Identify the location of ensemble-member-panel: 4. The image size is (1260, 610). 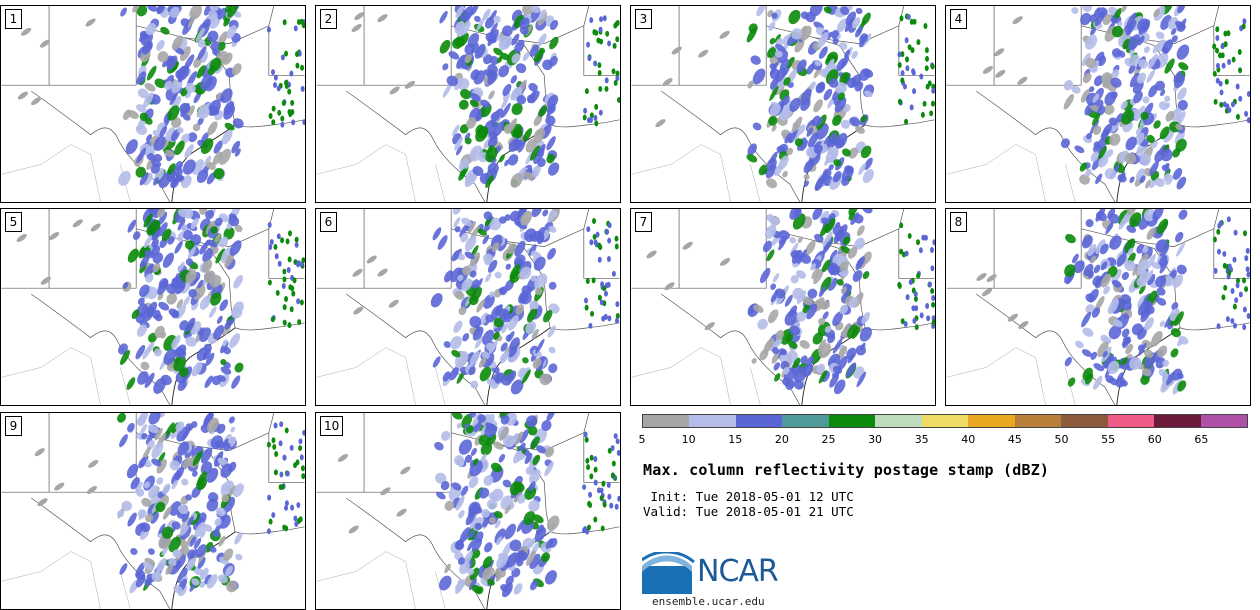
(1098, 104).